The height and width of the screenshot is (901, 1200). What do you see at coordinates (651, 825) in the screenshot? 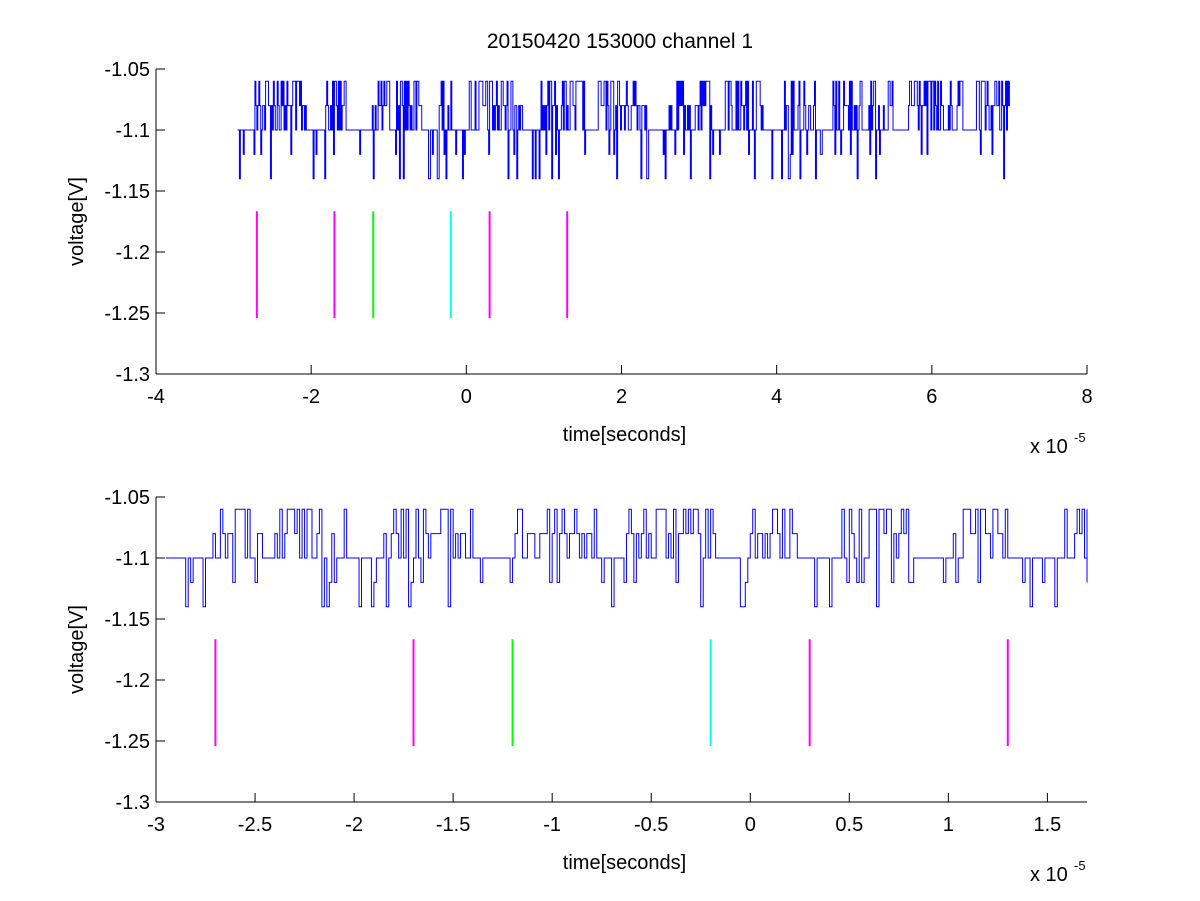
I see `x-tick-label: -0.5` at bounding box center [651, 825].